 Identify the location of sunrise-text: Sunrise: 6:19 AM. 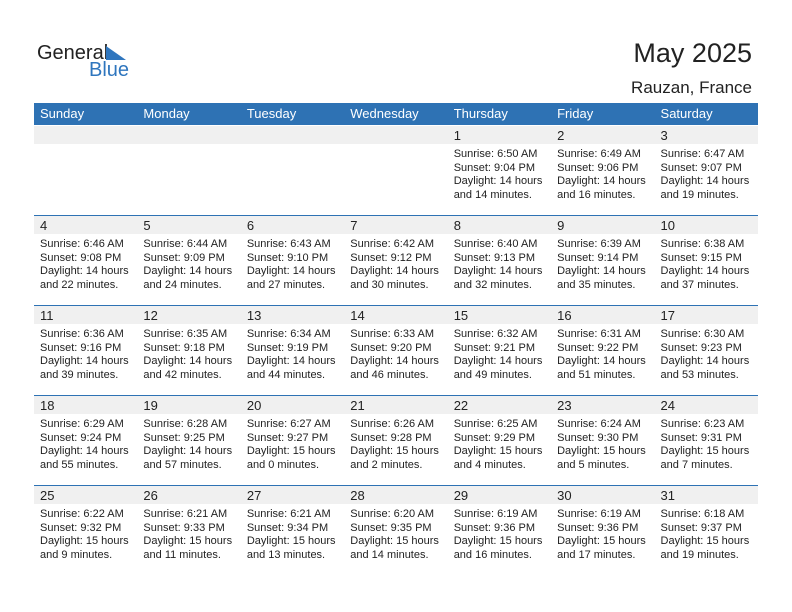
(599, 514).